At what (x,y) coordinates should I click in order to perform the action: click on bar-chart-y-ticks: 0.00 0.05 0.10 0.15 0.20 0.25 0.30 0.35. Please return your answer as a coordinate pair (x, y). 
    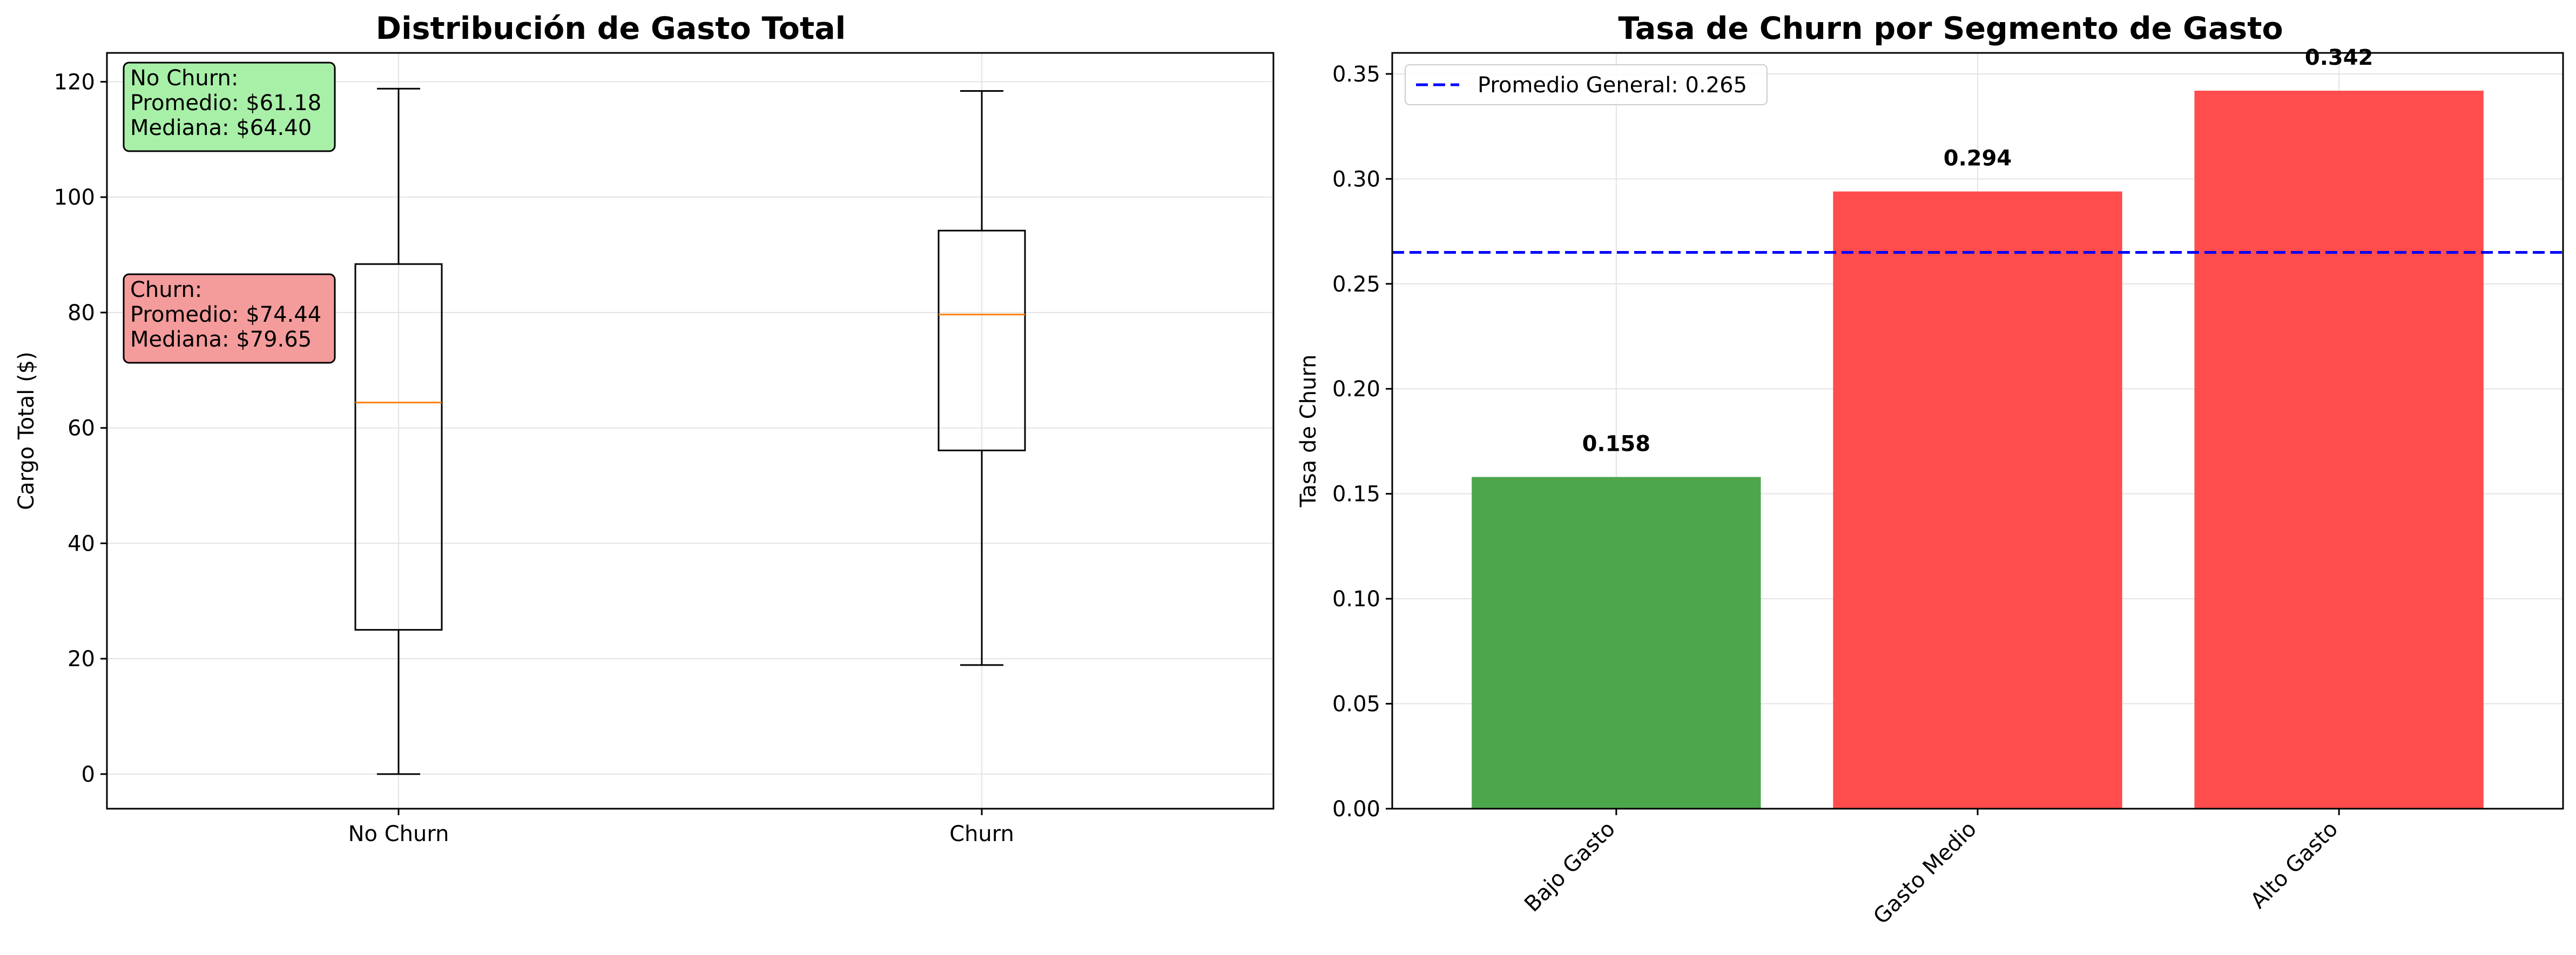
    Looking at the image, I should click on (1362, 442).